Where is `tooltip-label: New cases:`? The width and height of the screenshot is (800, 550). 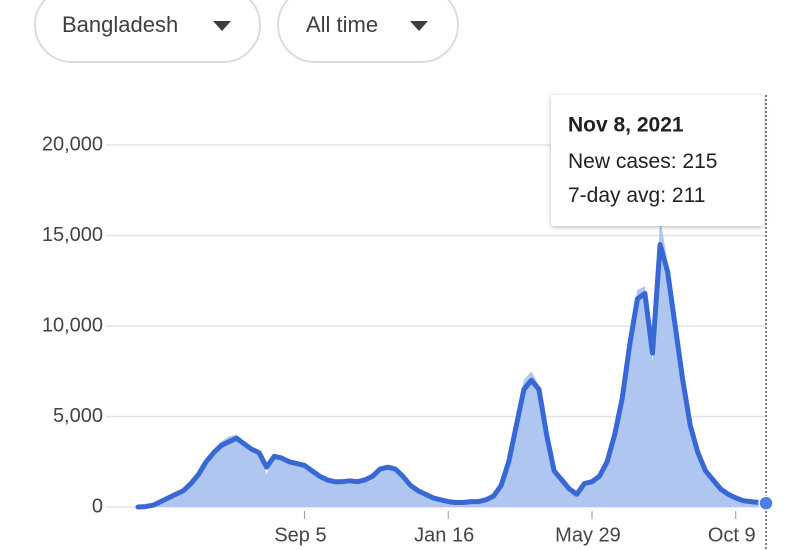
tooltip-label: New cases: is located at coordinates (622, 161).